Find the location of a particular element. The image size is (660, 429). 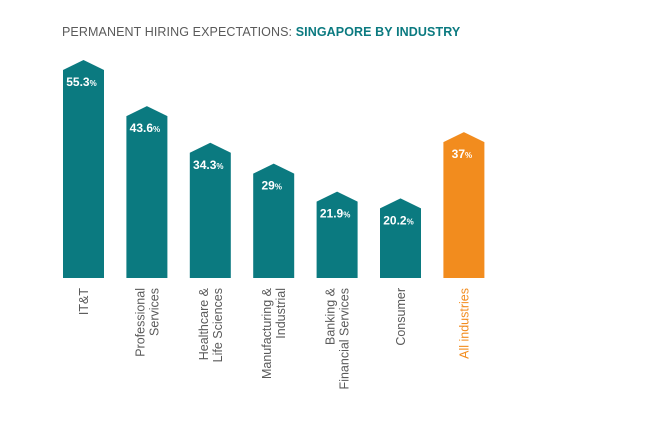

value-label-5: 20.2% is located at coordinates (398, 220).